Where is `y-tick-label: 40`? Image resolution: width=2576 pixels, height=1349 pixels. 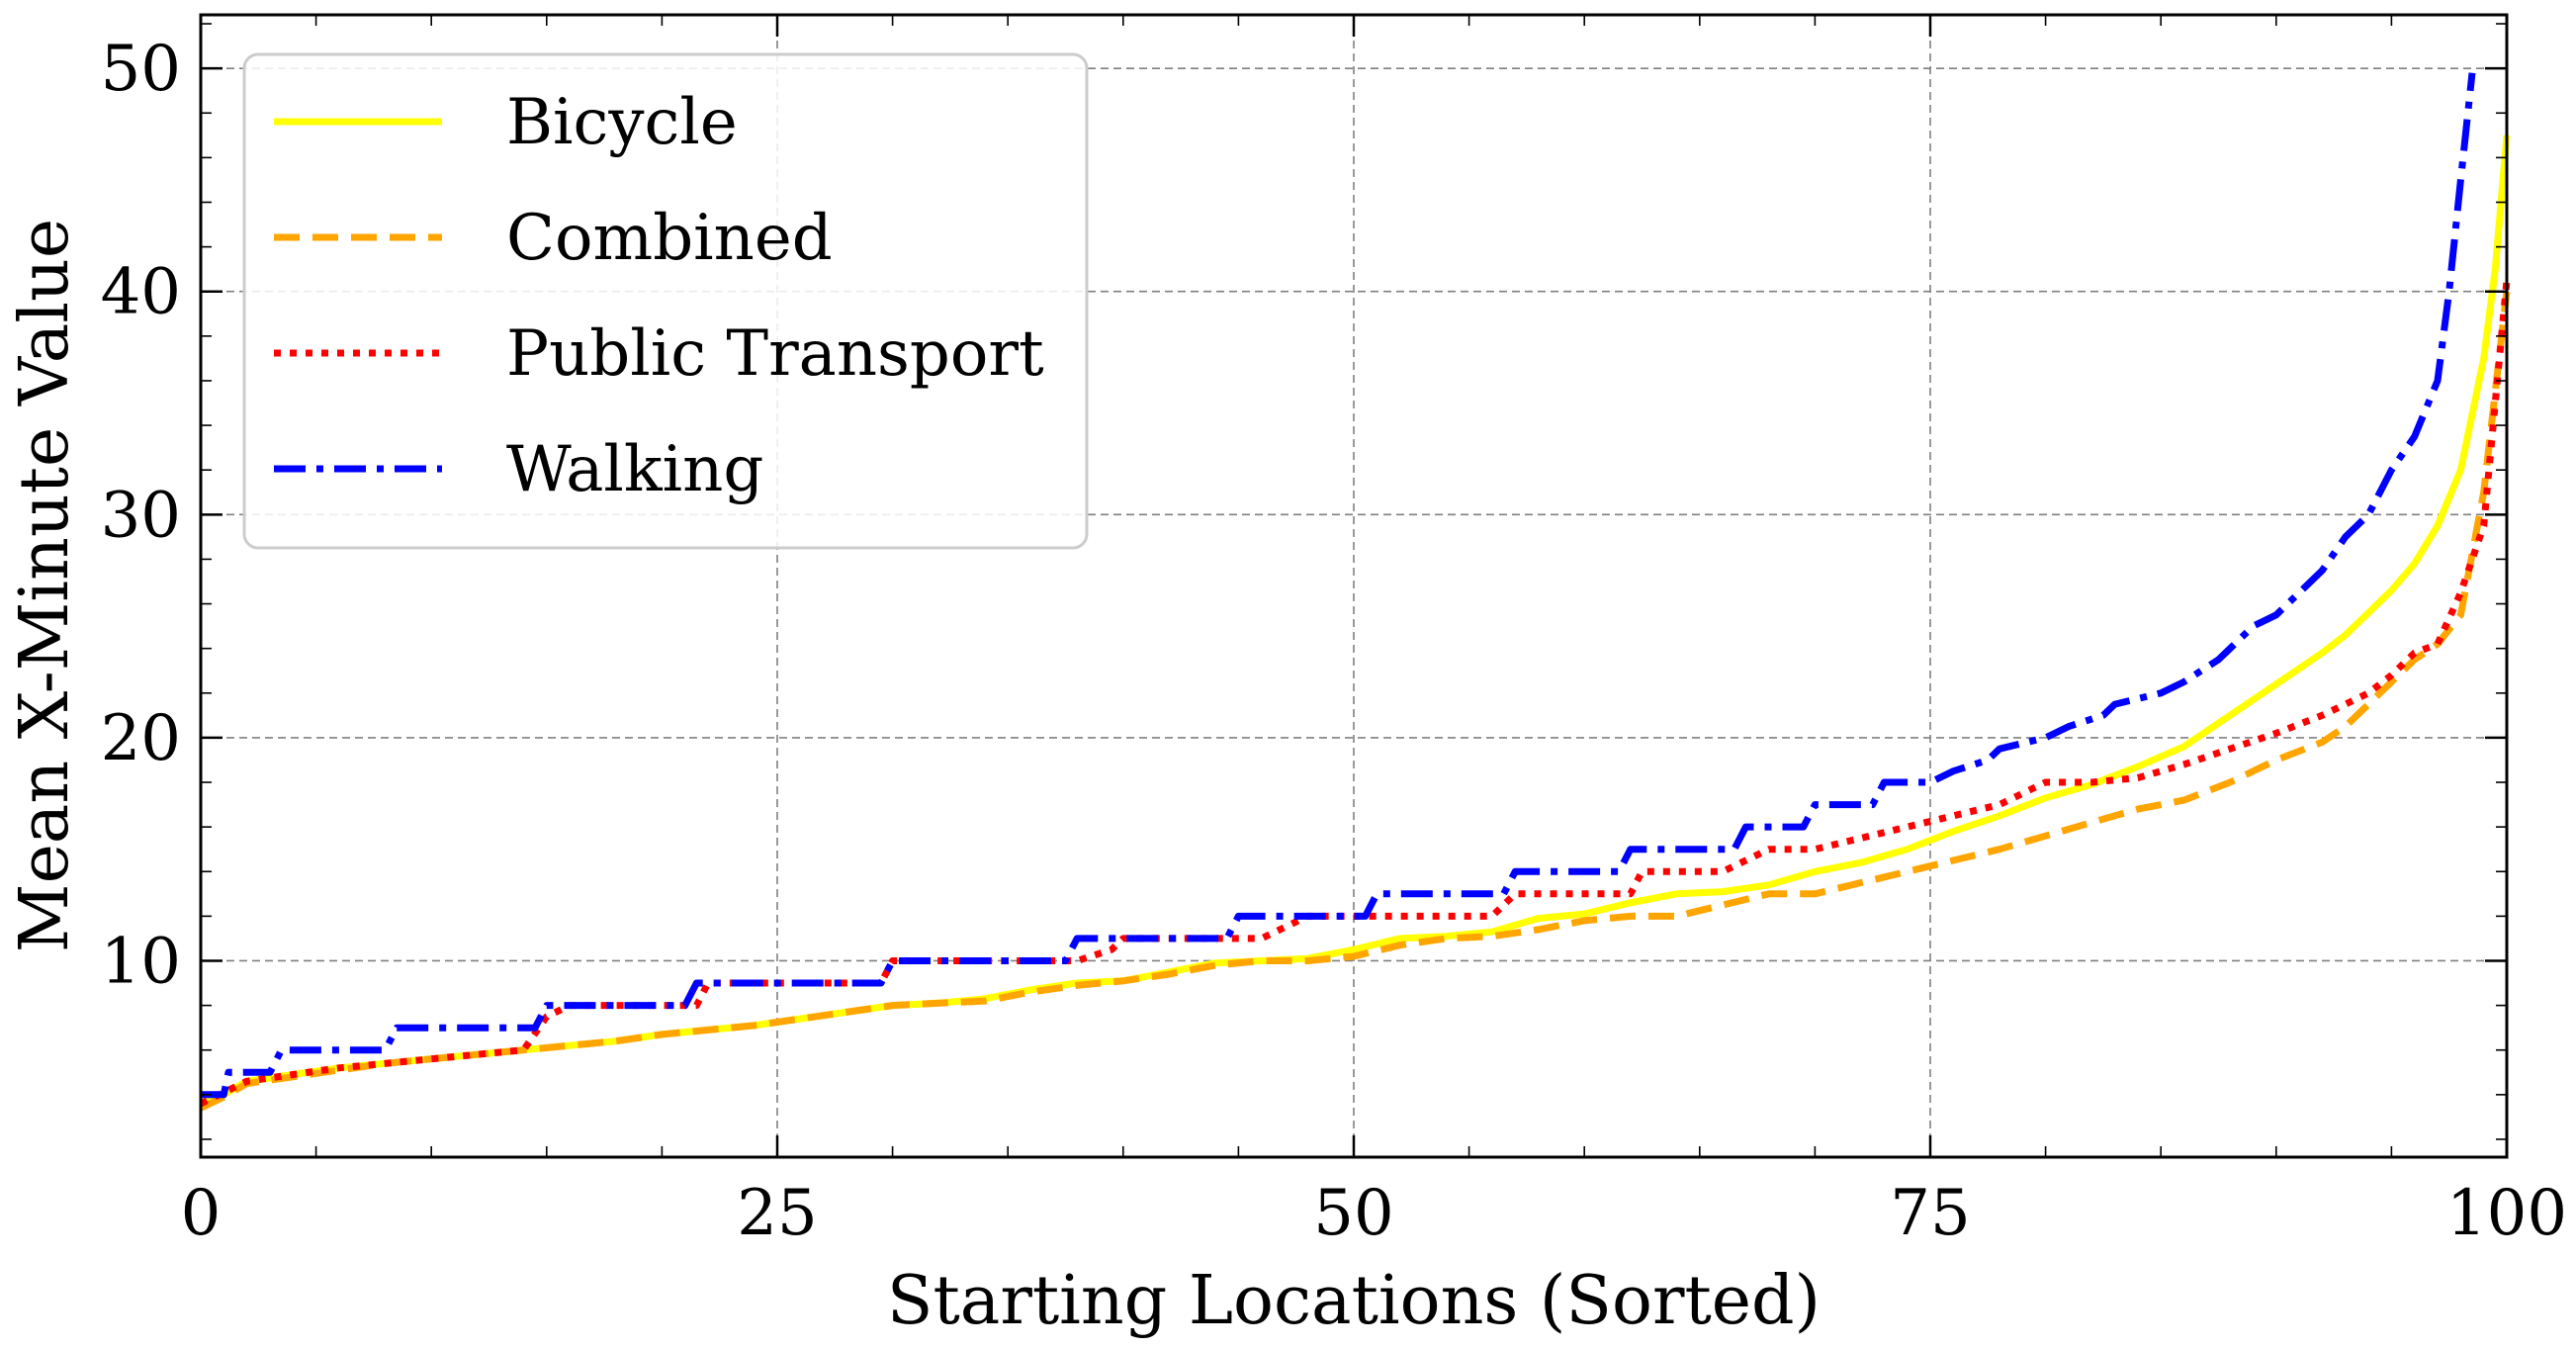 y-tick-label: 40 is located at coordinates (141, 292).